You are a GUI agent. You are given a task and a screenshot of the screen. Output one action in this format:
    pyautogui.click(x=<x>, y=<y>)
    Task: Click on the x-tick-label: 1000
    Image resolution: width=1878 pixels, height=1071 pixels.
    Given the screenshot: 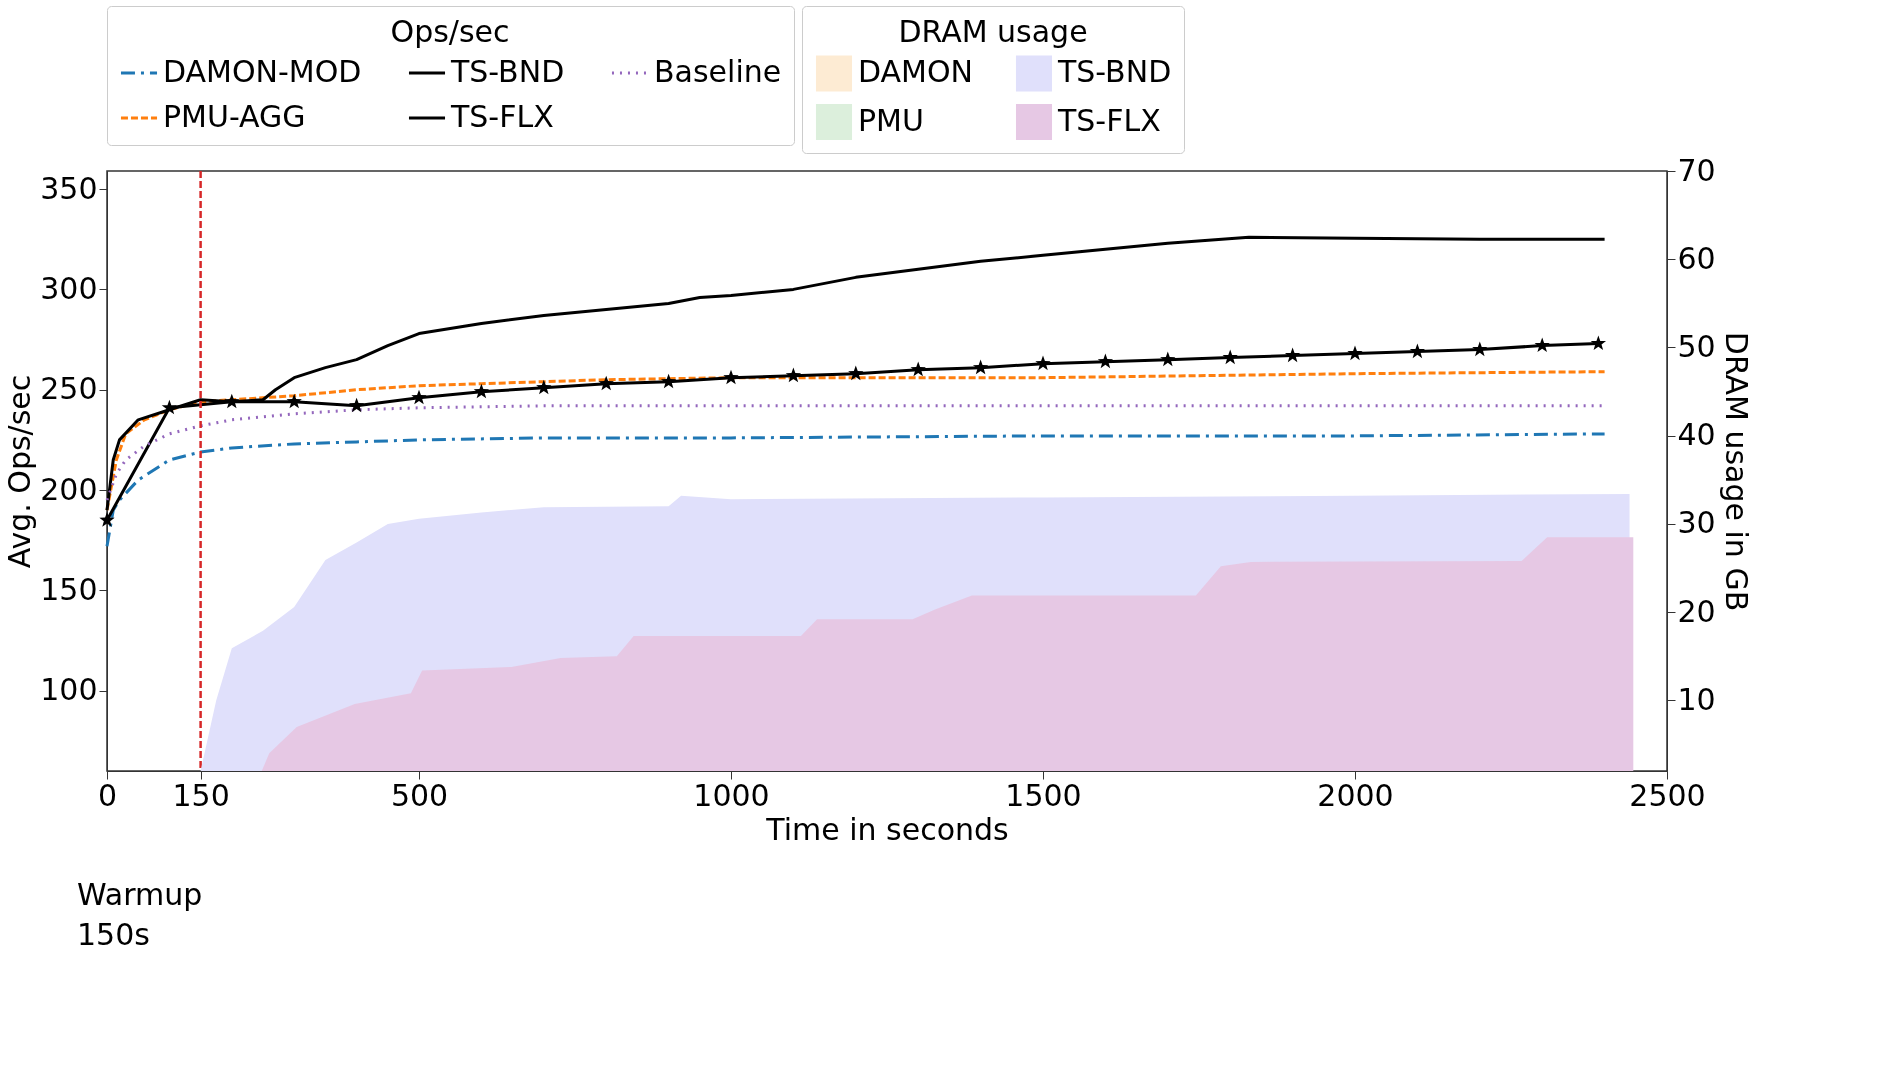 What is the action you would take?
    pyautogui.click(x=731, y=795)
    